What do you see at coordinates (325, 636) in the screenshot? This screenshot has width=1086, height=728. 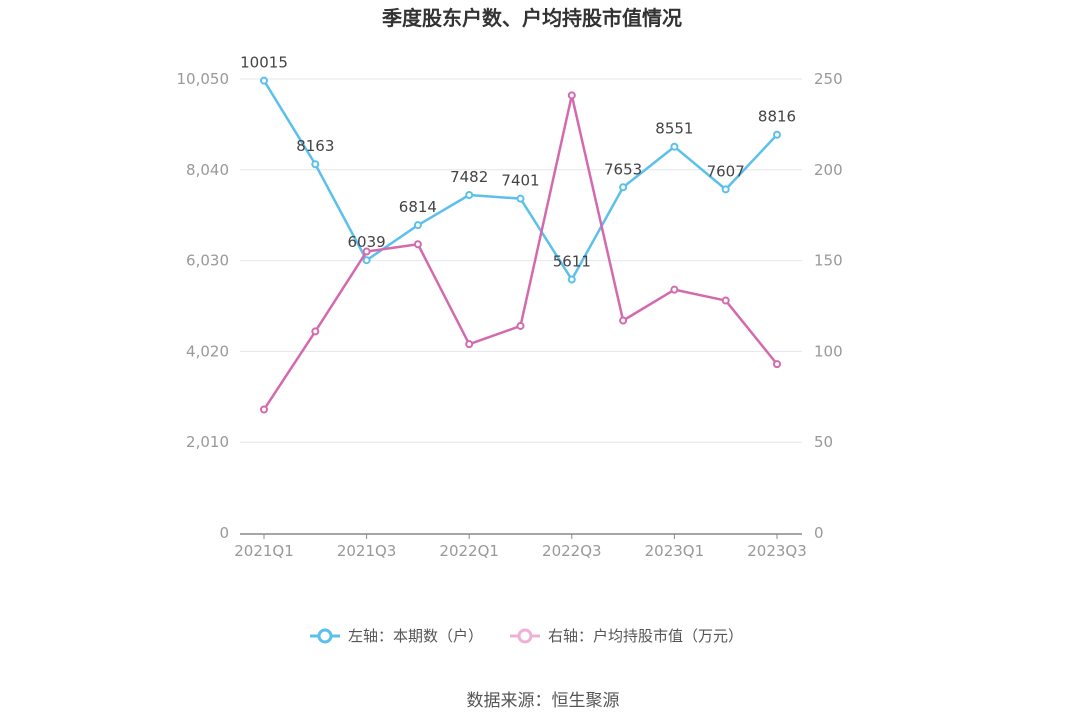 I see `legend-marker-left` at bounding box center [325, 636].